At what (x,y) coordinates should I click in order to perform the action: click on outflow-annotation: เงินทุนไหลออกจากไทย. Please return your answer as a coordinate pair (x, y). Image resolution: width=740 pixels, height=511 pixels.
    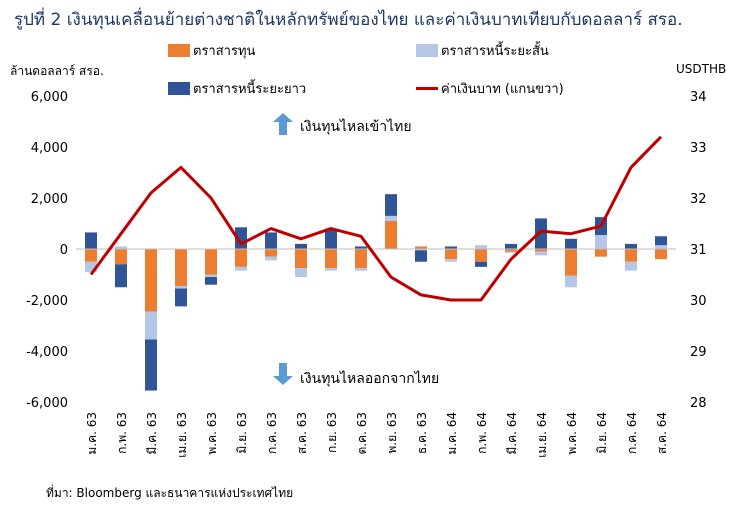
    Looking at the image, I should click on (369, 378).